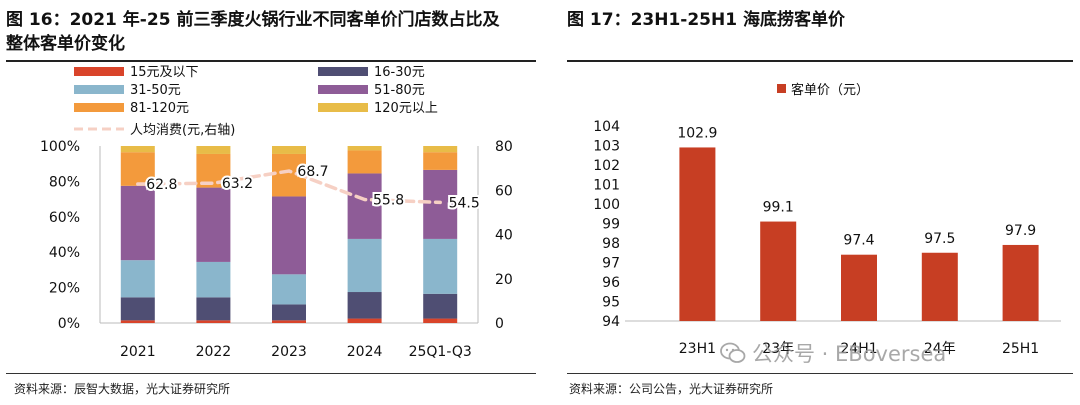  I want to click on bar-data-label: 102.9, so click(697, 133).